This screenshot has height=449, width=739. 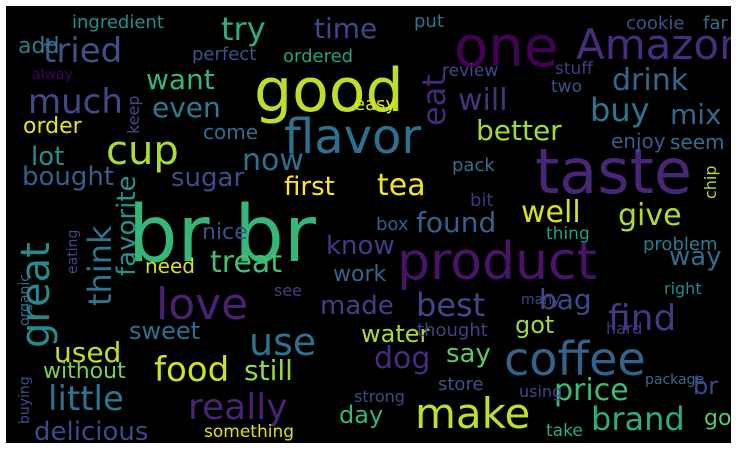 I want to click on word-sweet: sweet, so click(x=165, y=331).